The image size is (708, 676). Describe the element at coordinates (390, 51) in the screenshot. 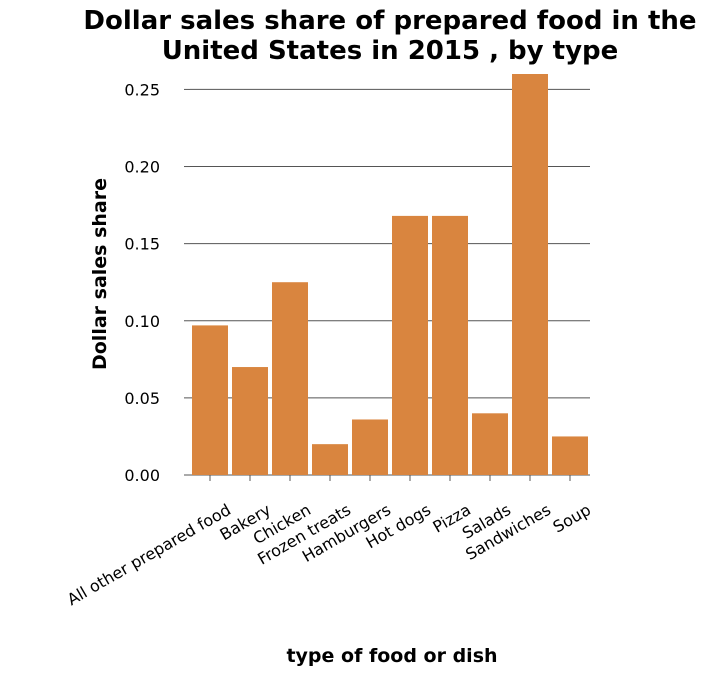

I see `chart-title-line-2: United States in 2015 , by type` at that location.